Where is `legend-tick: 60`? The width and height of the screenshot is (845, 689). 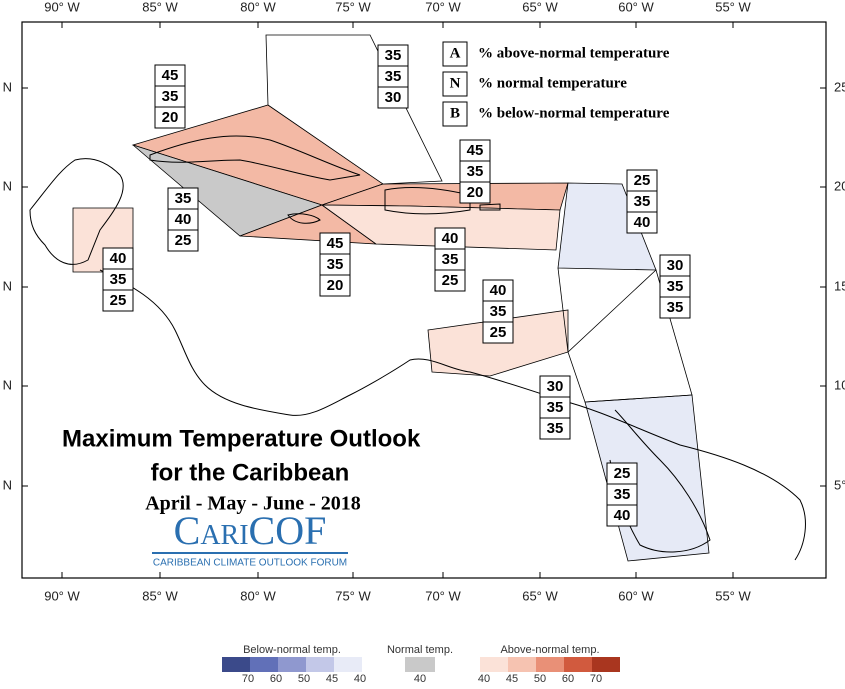
legend-tick: 60 is located at coordinates (276, 678).